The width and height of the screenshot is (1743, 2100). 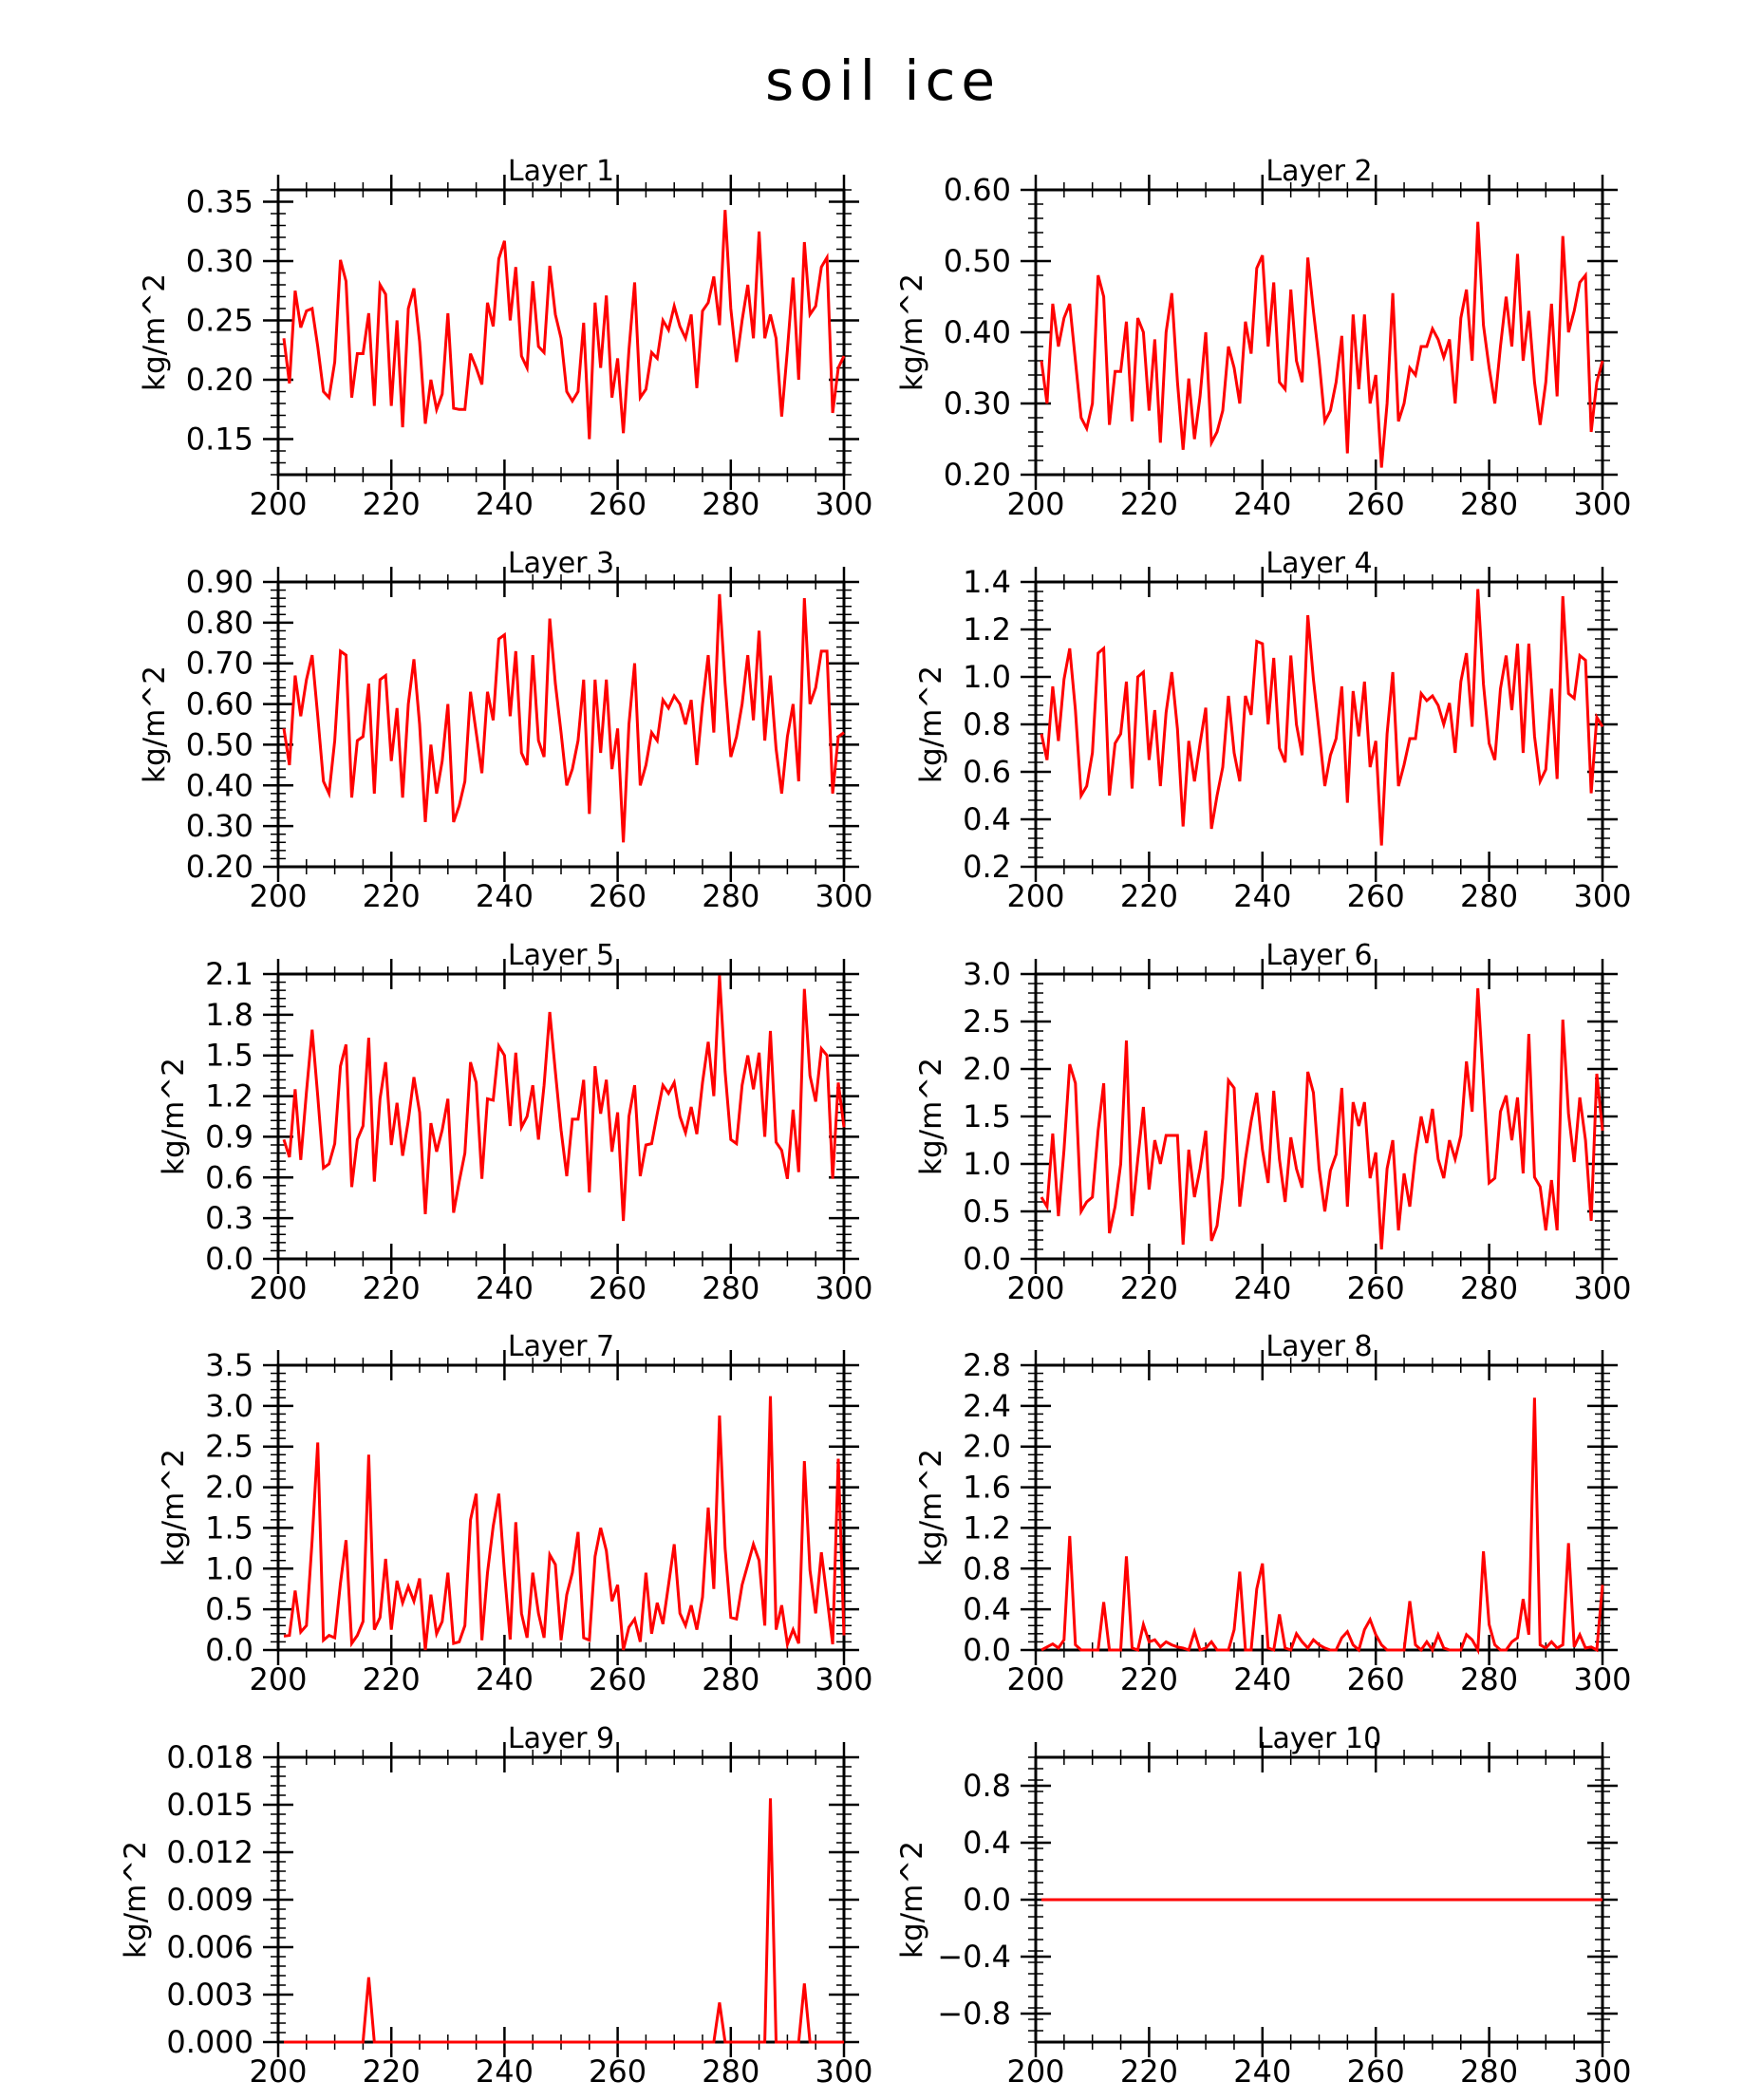 I want to click on y-tick-label: 0.3, so click(x=229, y=1218).